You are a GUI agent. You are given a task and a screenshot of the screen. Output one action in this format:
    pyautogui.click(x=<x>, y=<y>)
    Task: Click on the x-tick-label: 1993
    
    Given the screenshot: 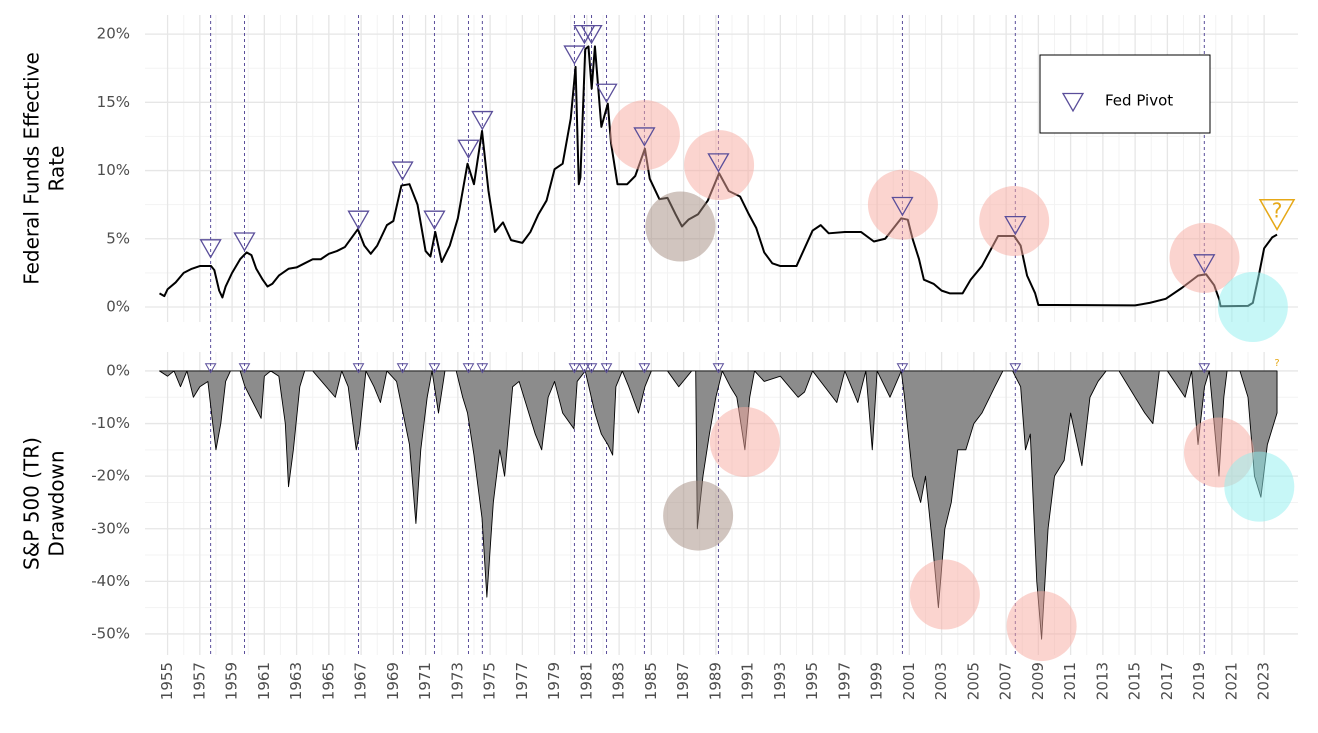 What is the action you would take?
    pyautogui.click(x=780, y=681)
    